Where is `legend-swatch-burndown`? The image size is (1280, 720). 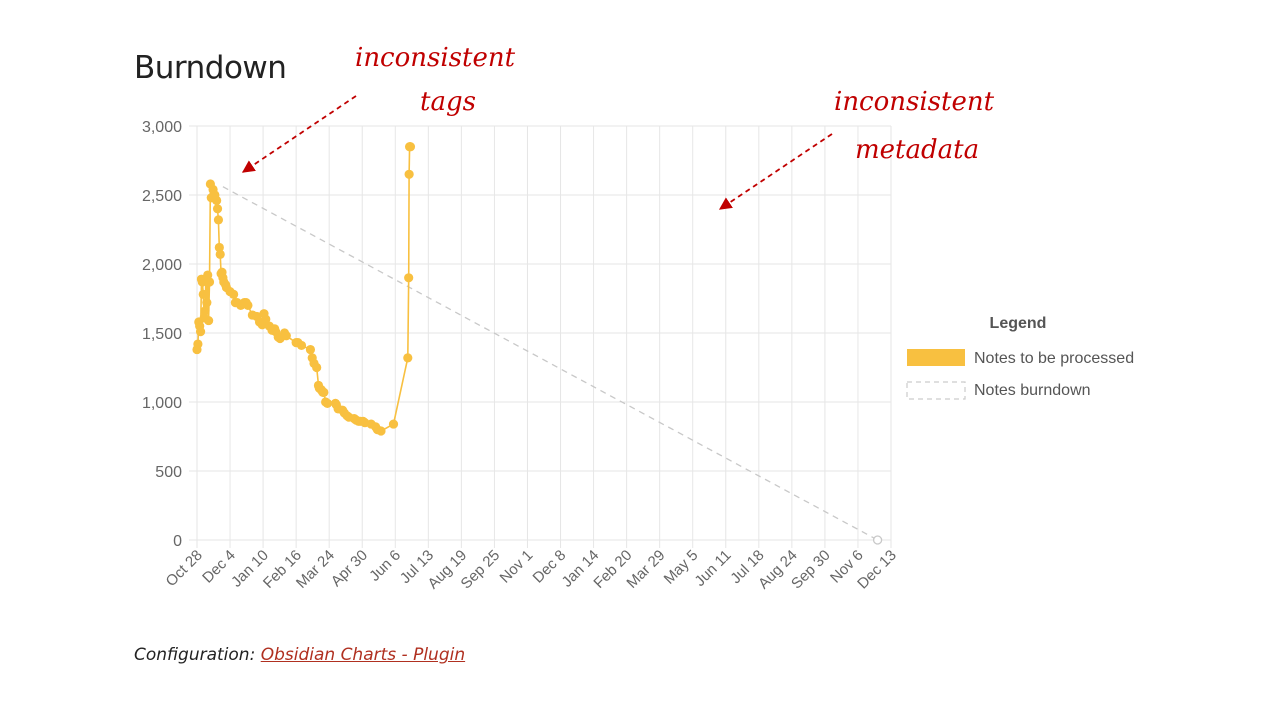
legend-swatch-burndown is located at coordinates (936, 390).